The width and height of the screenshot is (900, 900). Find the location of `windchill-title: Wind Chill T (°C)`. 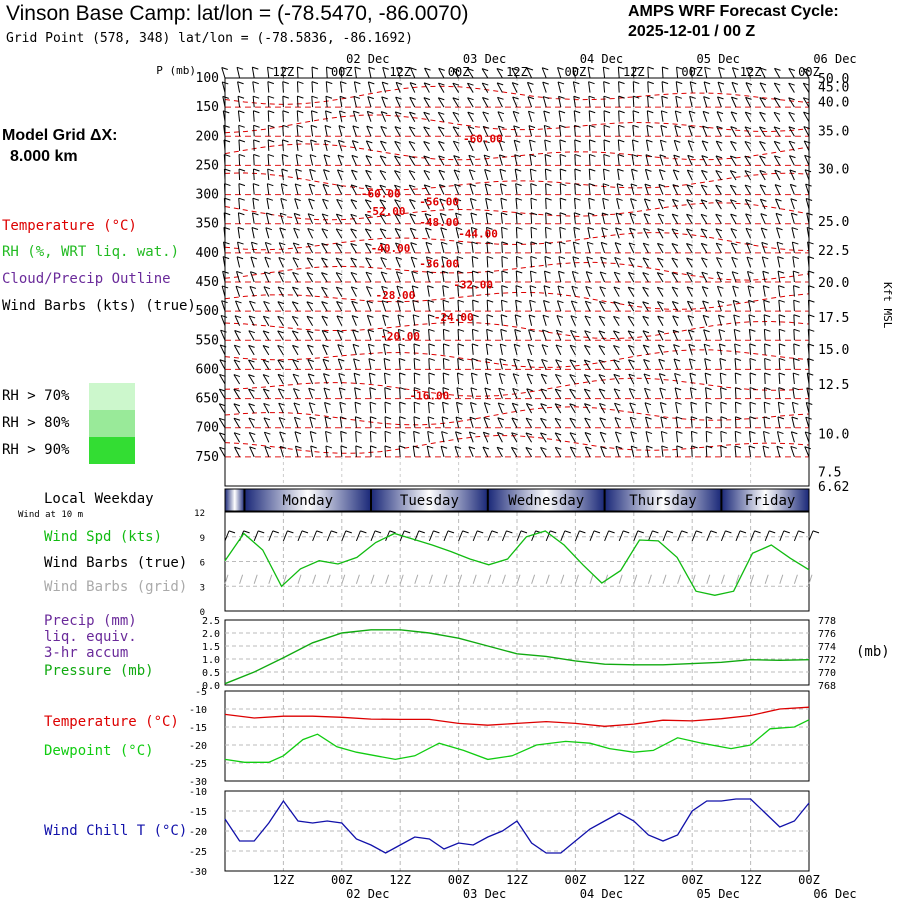

windchill-title: Wind Chill T (°C) is located at coordinates (116, 831).